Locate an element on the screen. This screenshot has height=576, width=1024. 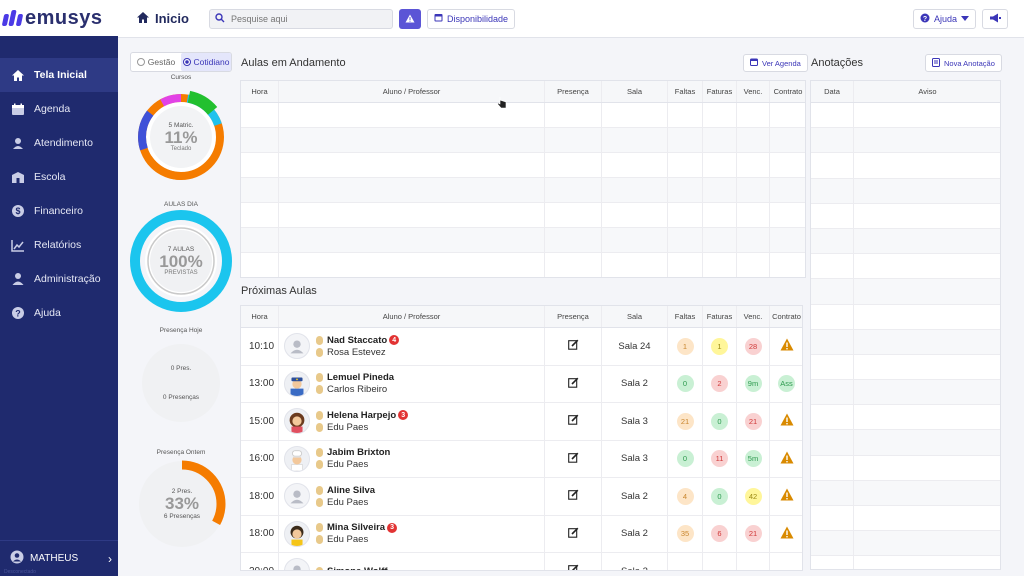
venc-cell: 9m is located at coordinates (753, 383).